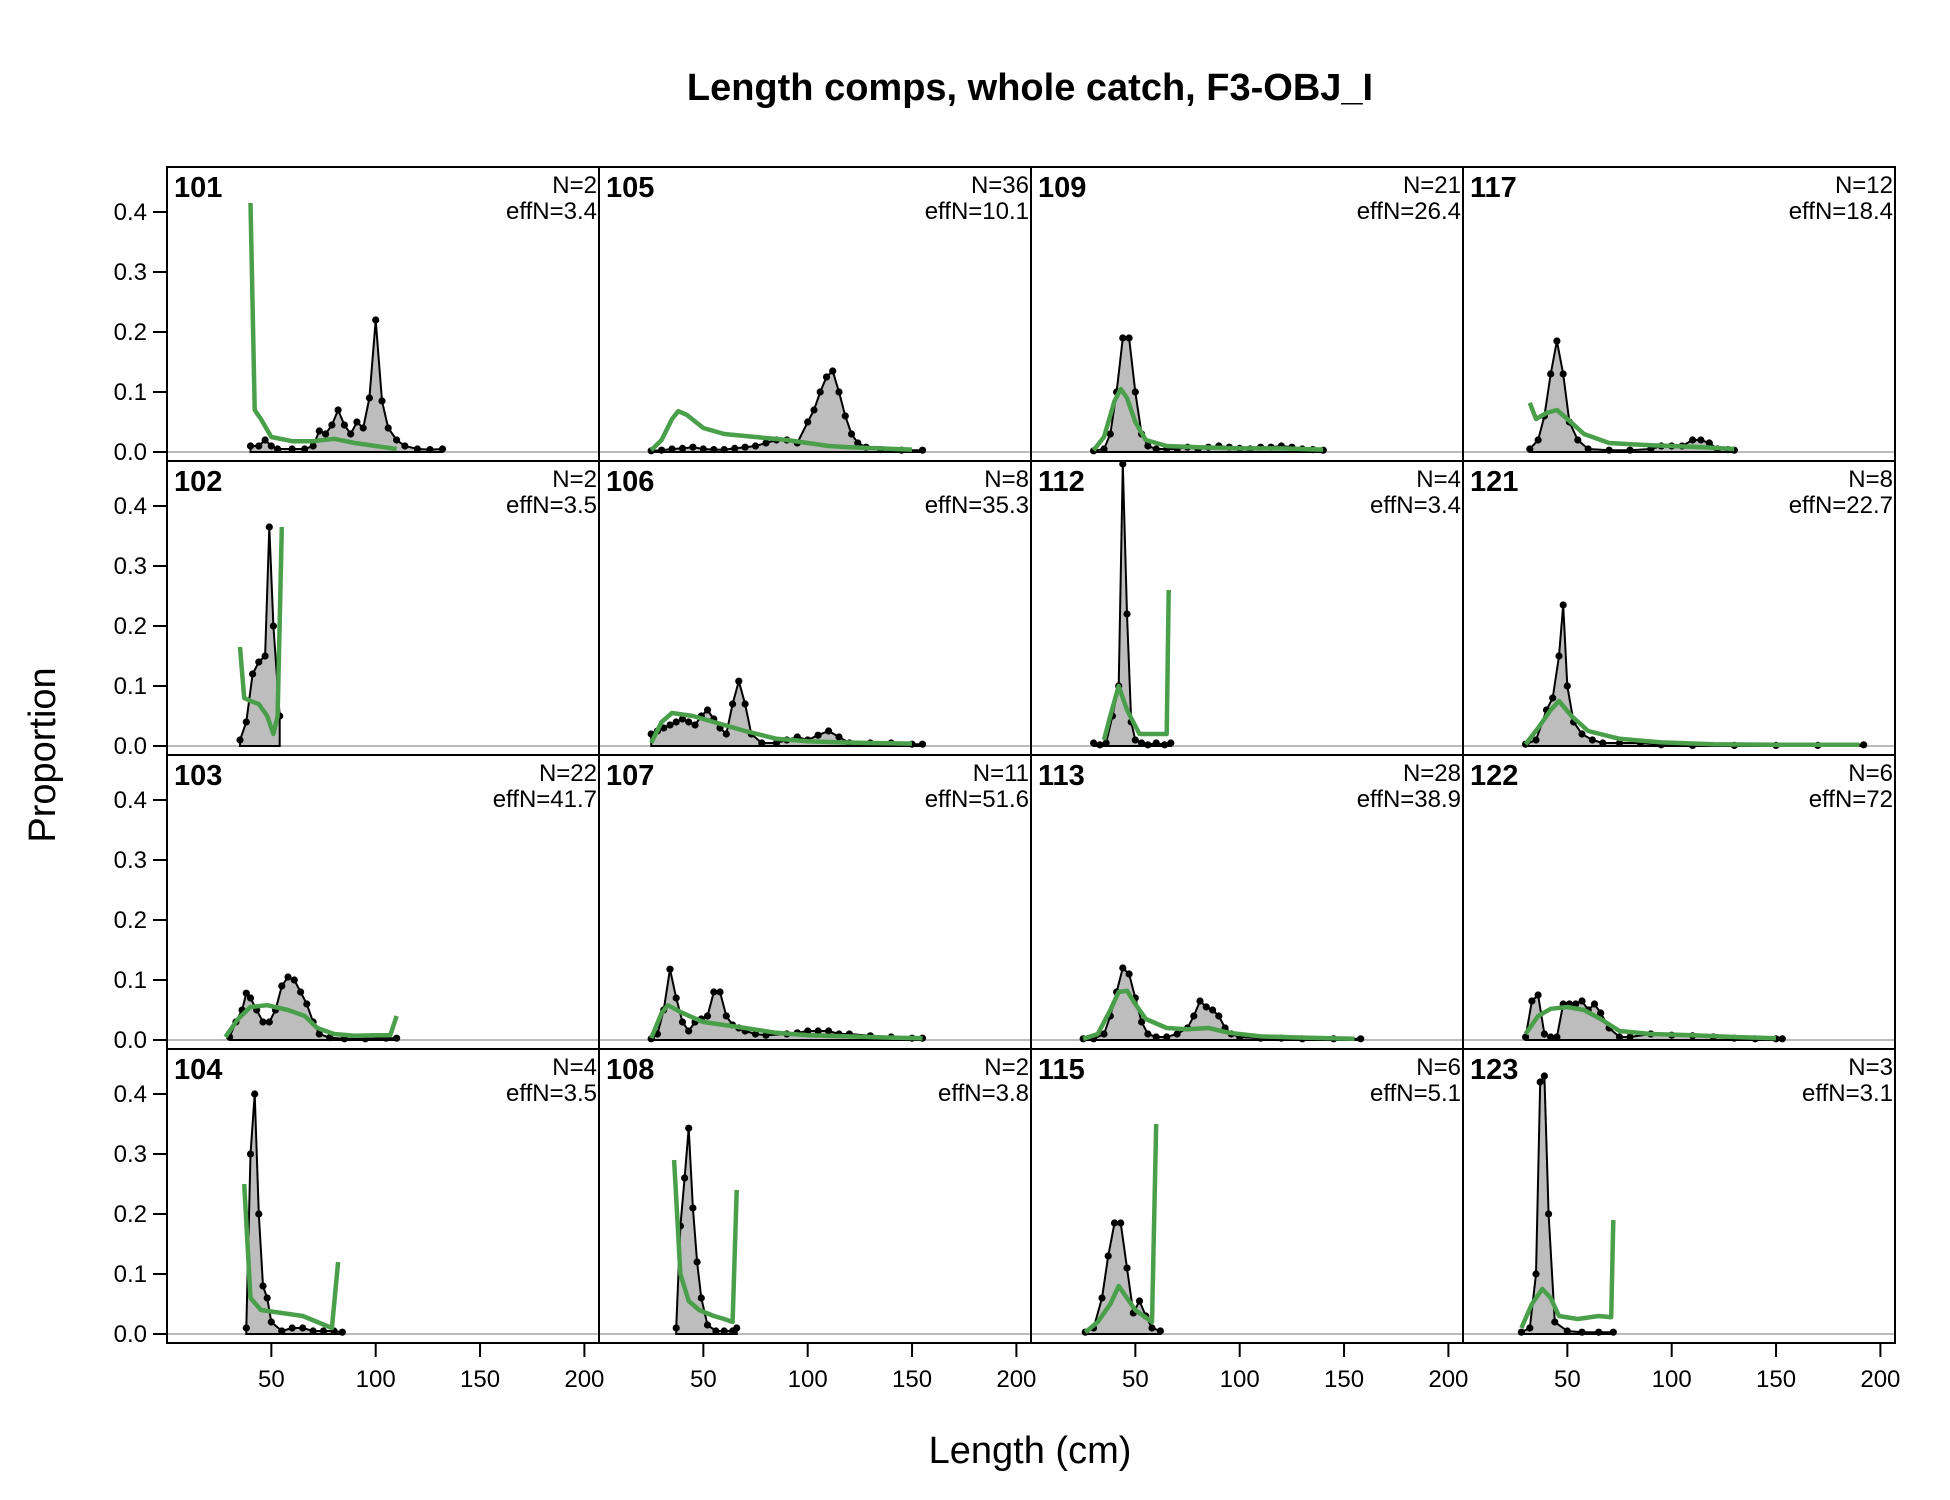 The width and height of the screenshot is (1950, 1500). I want to click on panel-label: 115, so click(1061, 1070).